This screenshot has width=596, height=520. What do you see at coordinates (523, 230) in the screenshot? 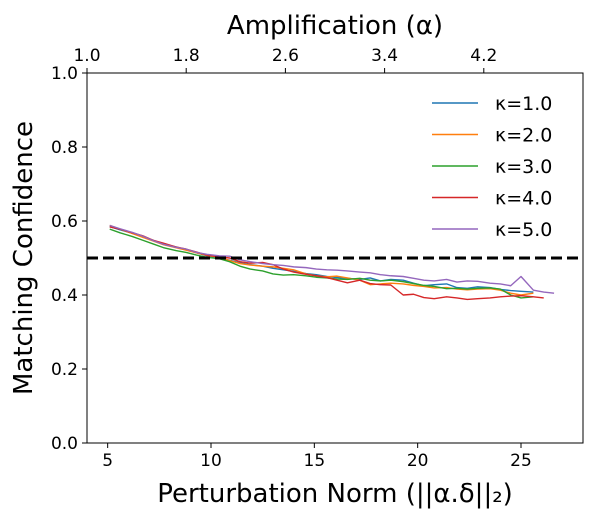
I see `legend-label-5: κ=5.0` at bounding box center [523, 230].